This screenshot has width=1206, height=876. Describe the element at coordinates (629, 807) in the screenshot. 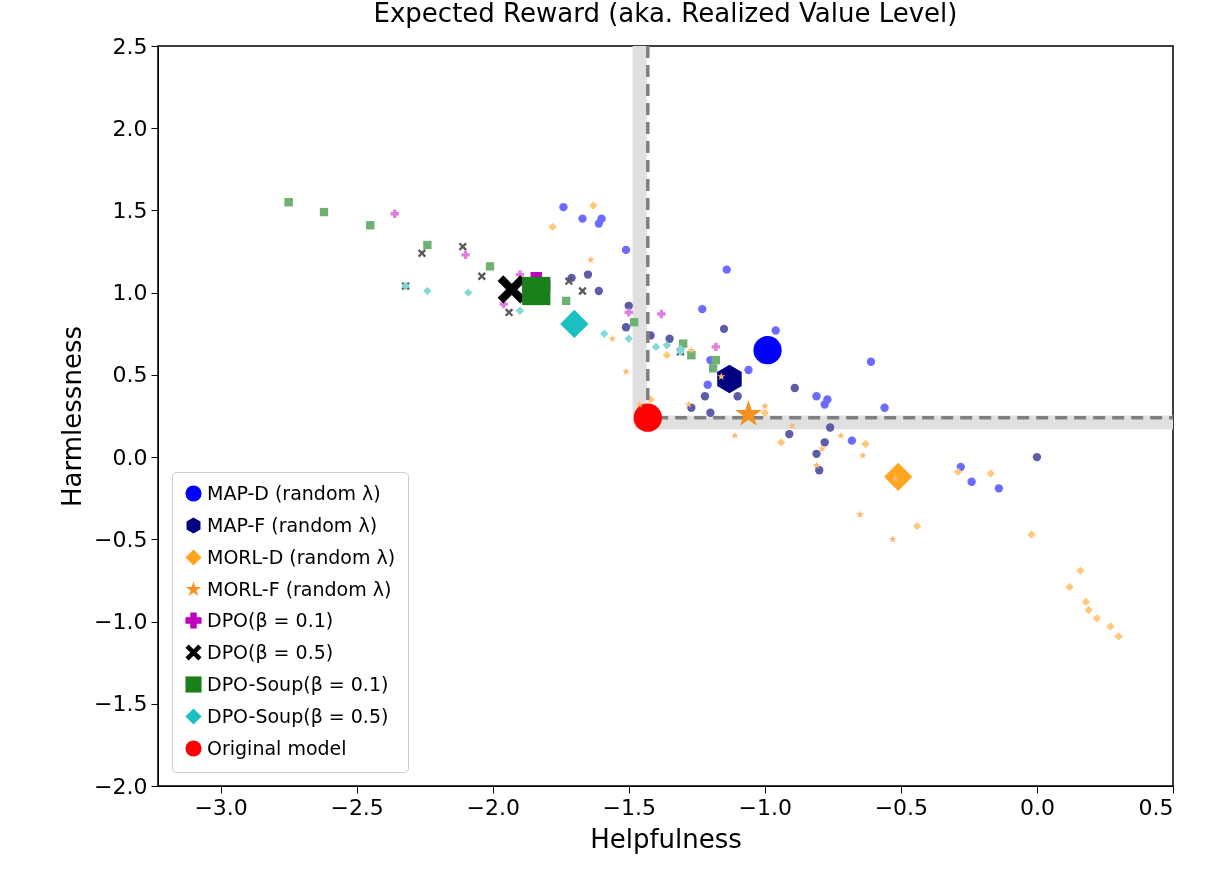

I see `x-tick-label: −1.5` at that location.